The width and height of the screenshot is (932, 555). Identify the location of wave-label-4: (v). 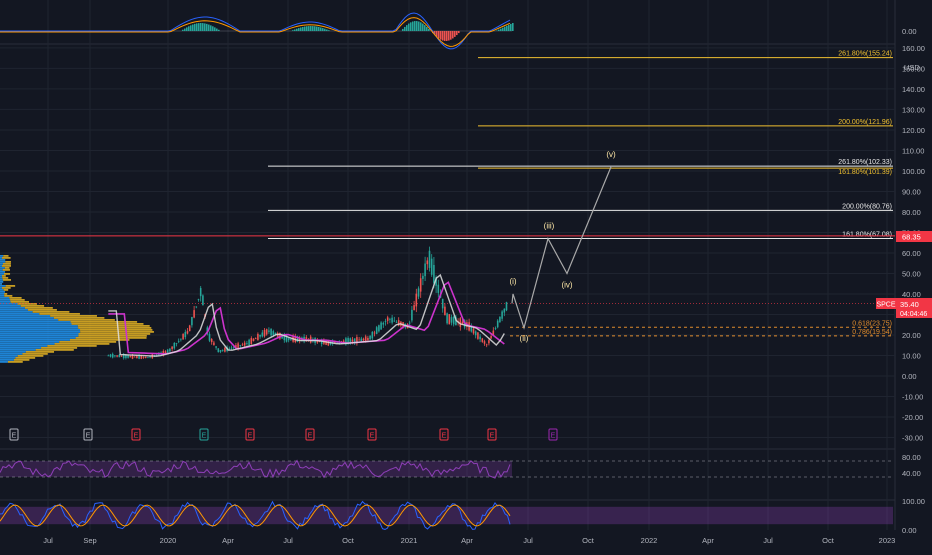
(611, 154).